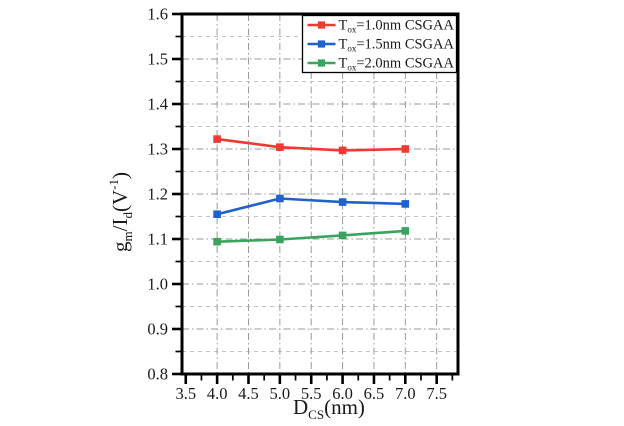  I want to click on y-tick-label: 1.3, so click(157, 149).